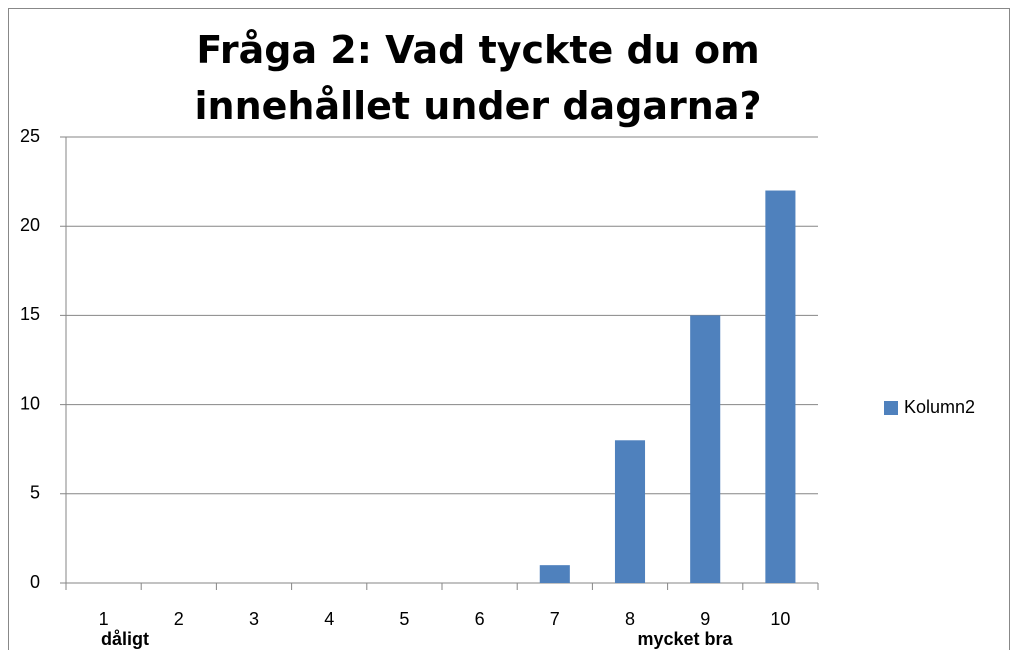  Describe the element at coordinates (329, 619) in the screenshot. I see `x-tick-label: 4` at that location.